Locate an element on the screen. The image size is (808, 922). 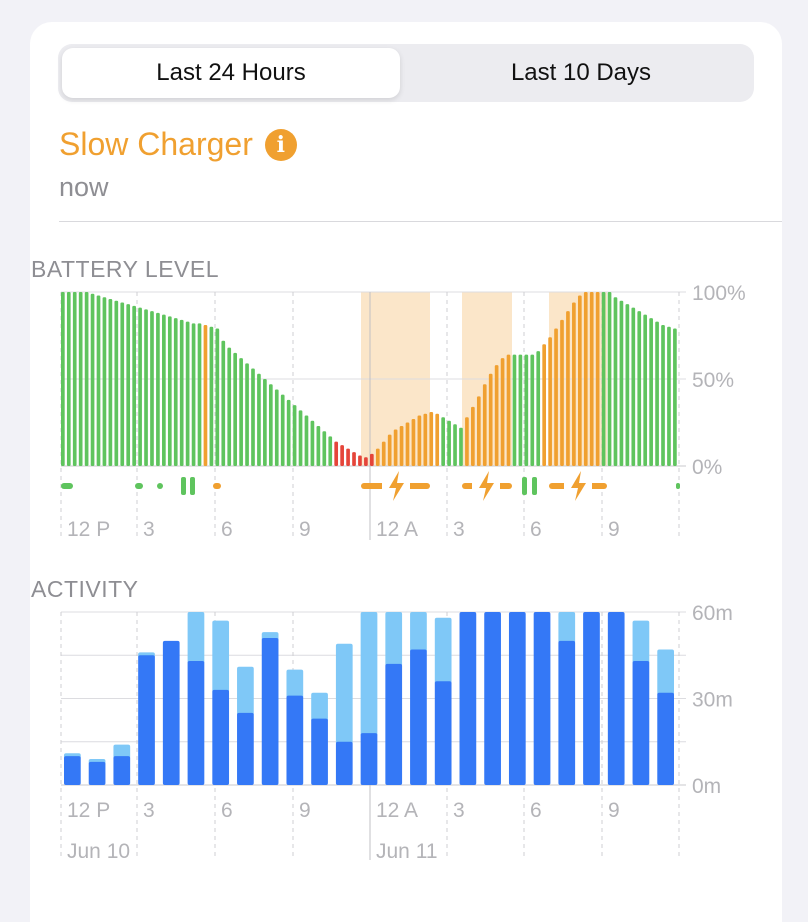
activity-y-tick: 60m is located at coordinates (712, 613).